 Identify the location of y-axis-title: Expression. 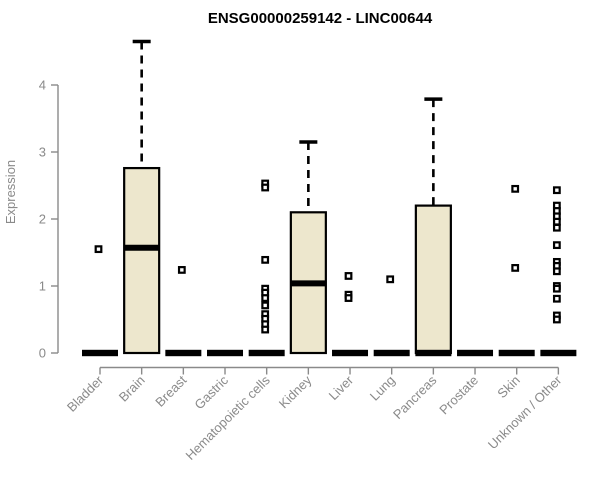
(10, 192).